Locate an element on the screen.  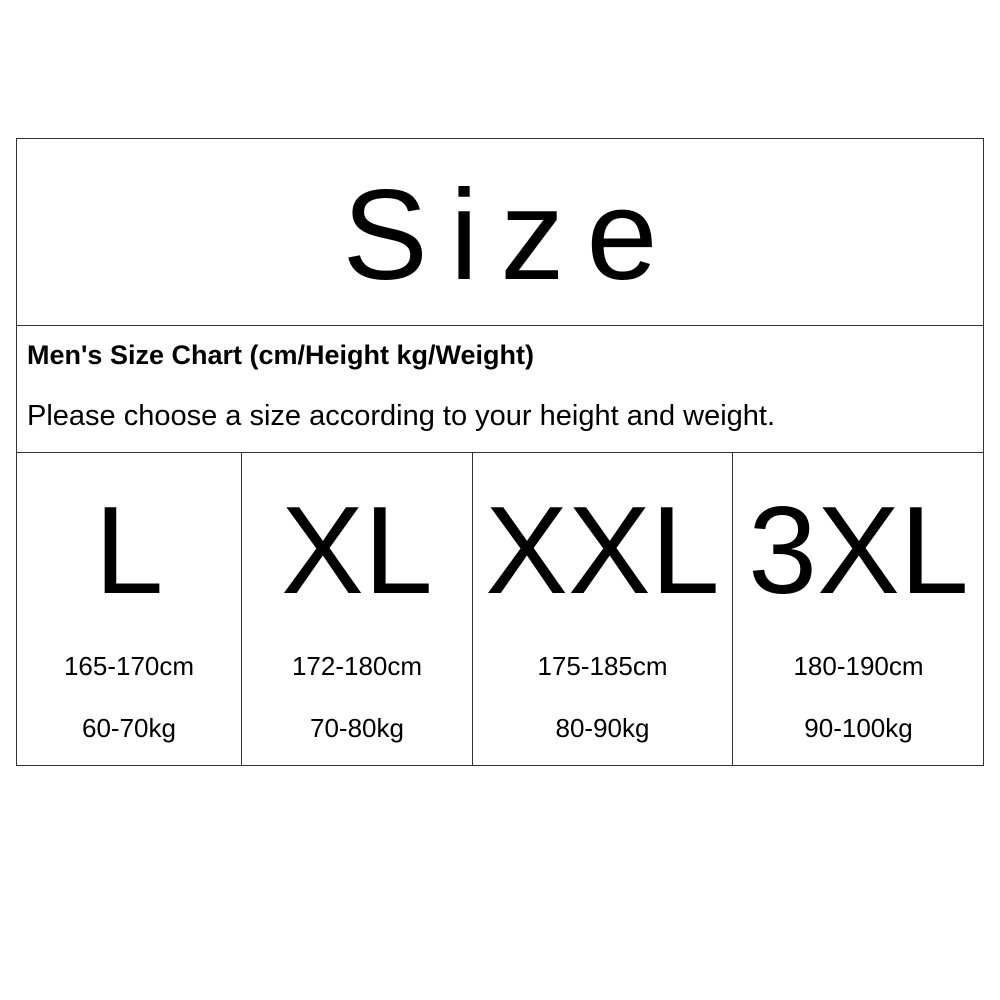
size-column-xxl: XXL 175-185cm 80-90kg is located at coordinates (602, 609).